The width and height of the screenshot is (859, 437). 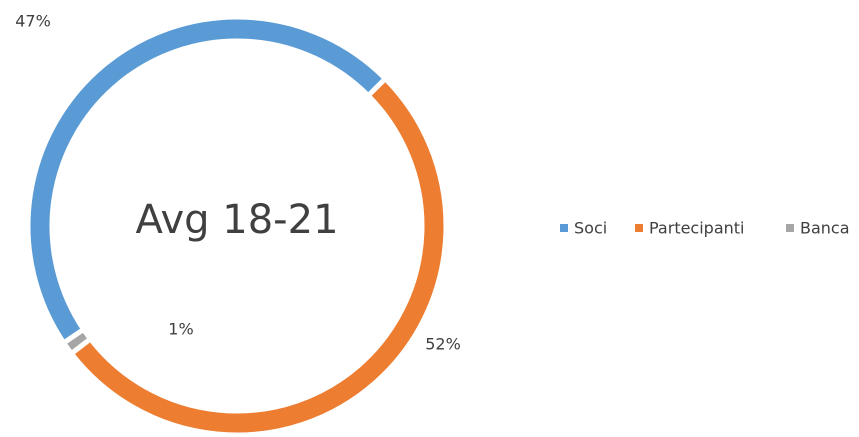 I want to click on legend-label: Soci, so click(x=590, y=228).